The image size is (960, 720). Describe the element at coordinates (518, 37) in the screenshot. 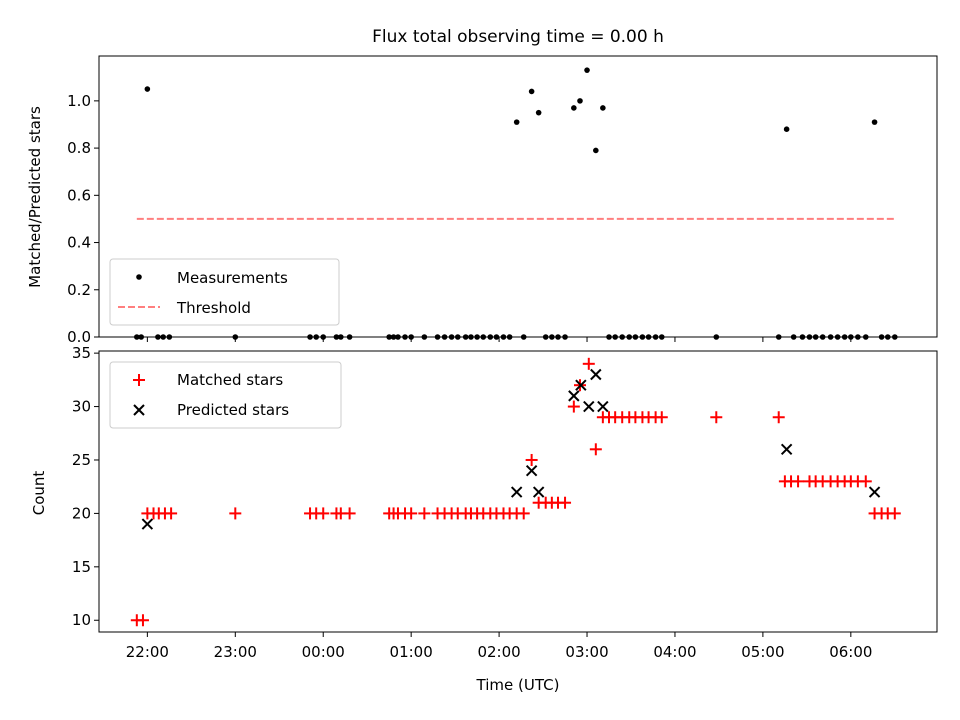

I see `chart-title: Flux total observing time = 0.00 h` at that location.